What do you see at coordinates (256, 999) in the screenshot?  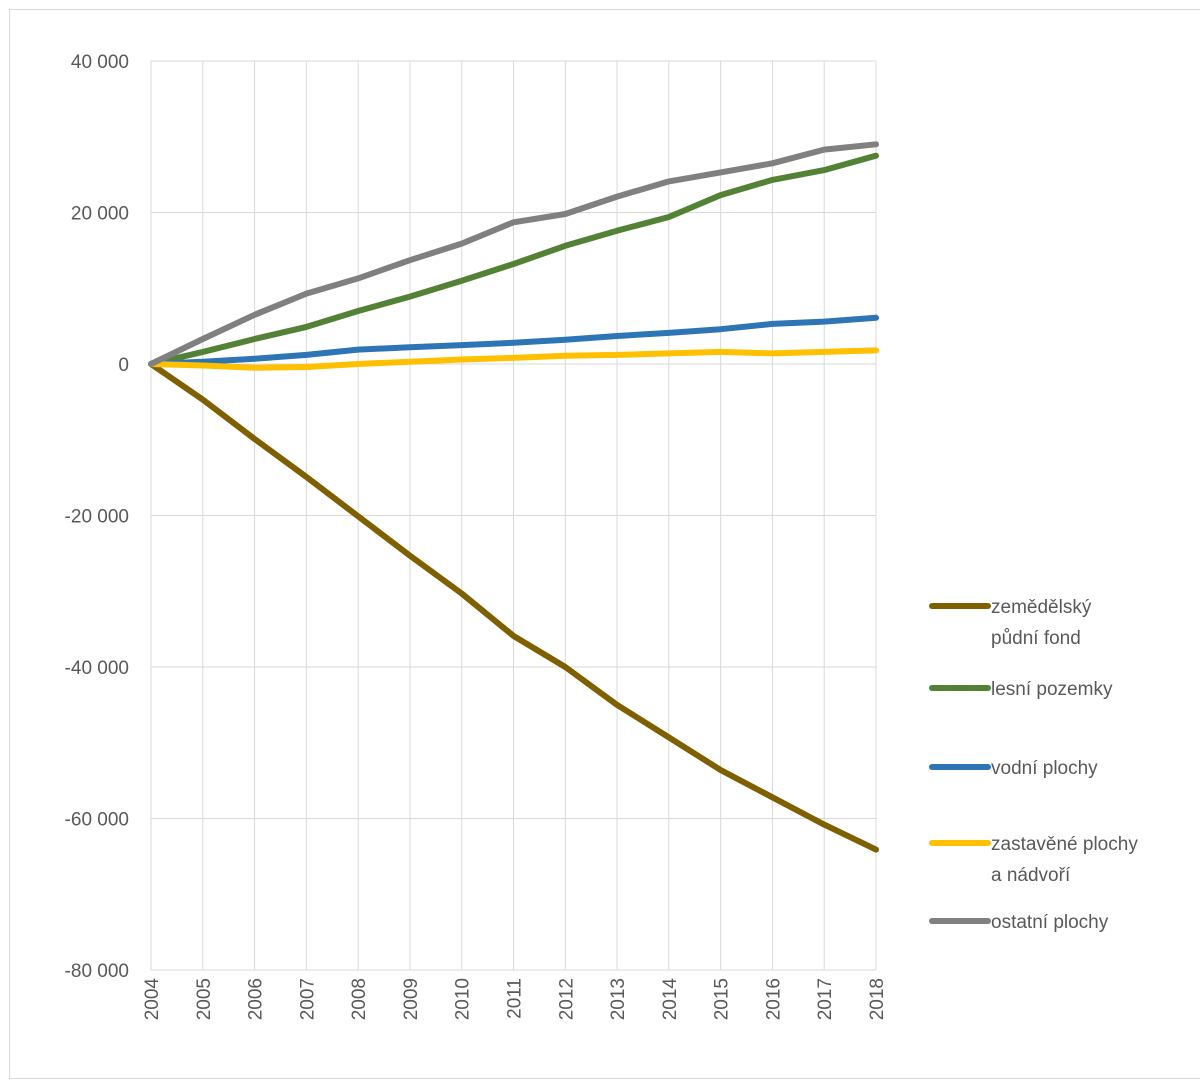 I see `x-tick-label: 2006` at bounding box center [256, 999].